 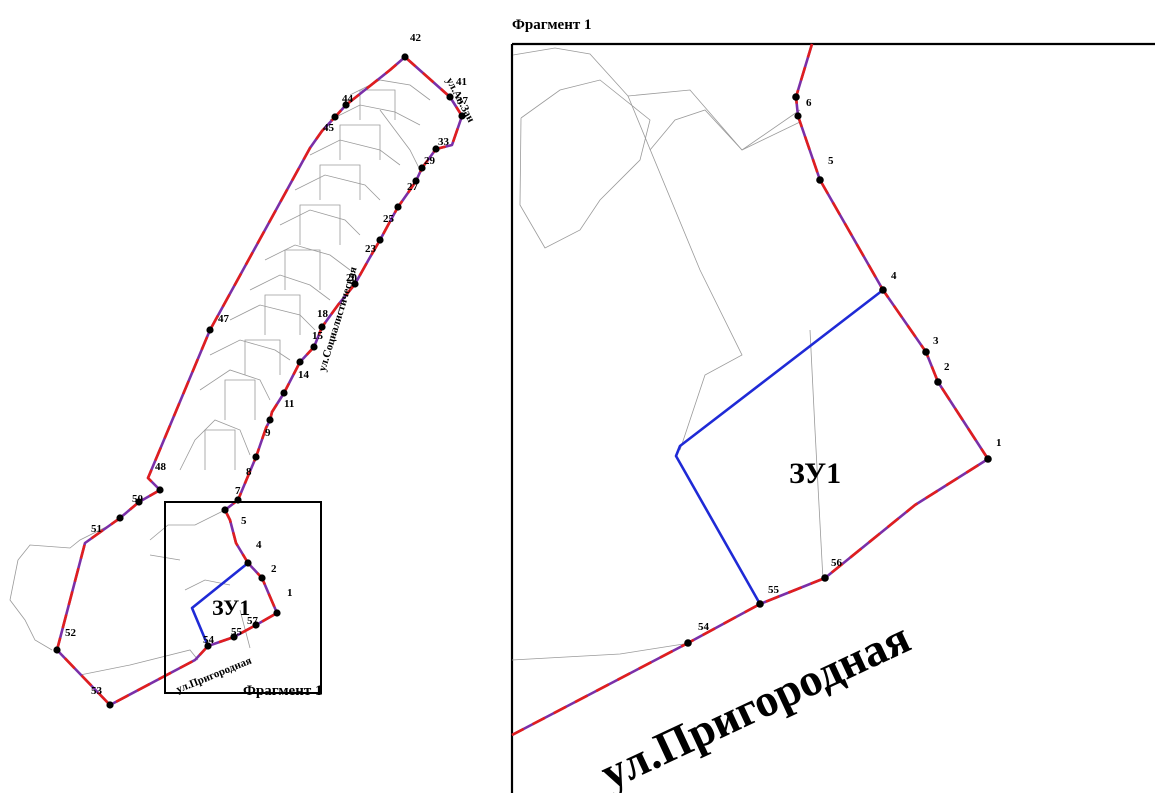 What do you see at coordinates (323, 314) in the screenshot?
I see `vertex-label: 18` at bounding box center [323, 314].